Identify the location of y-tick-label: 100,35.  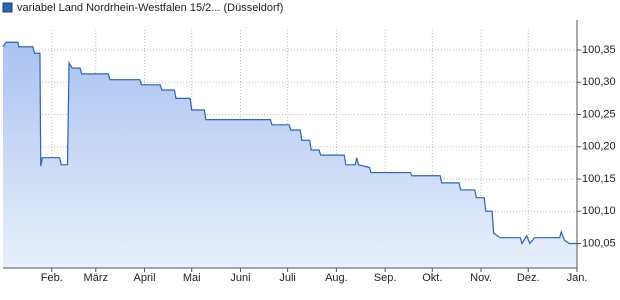
(599, 50).